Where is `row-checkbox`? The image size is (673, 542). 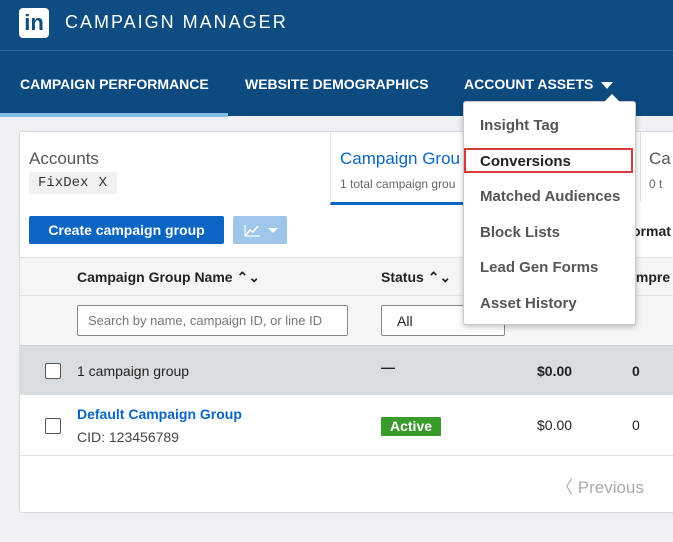
row-checkbox is located at coordinates (53, 426).